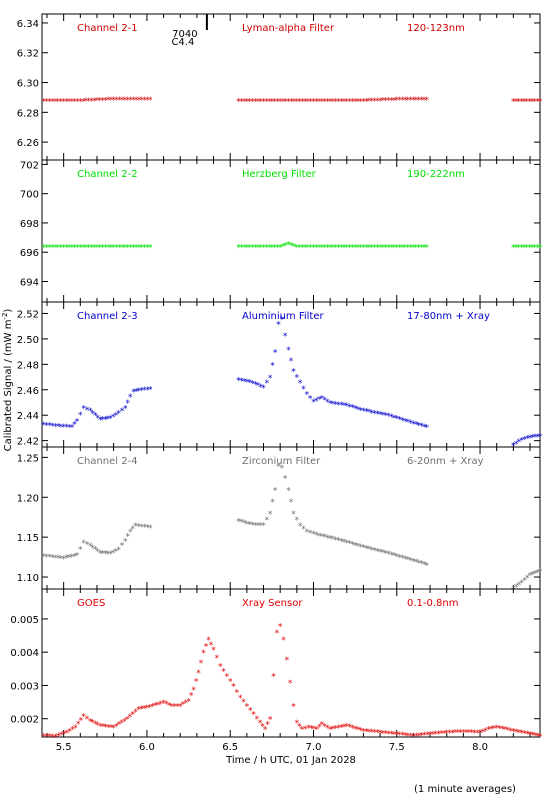  What do you see at coordinates (24, 686) in the screenshot?
I see `y-tick-label: 0.003` at bounding box center [24, 686].